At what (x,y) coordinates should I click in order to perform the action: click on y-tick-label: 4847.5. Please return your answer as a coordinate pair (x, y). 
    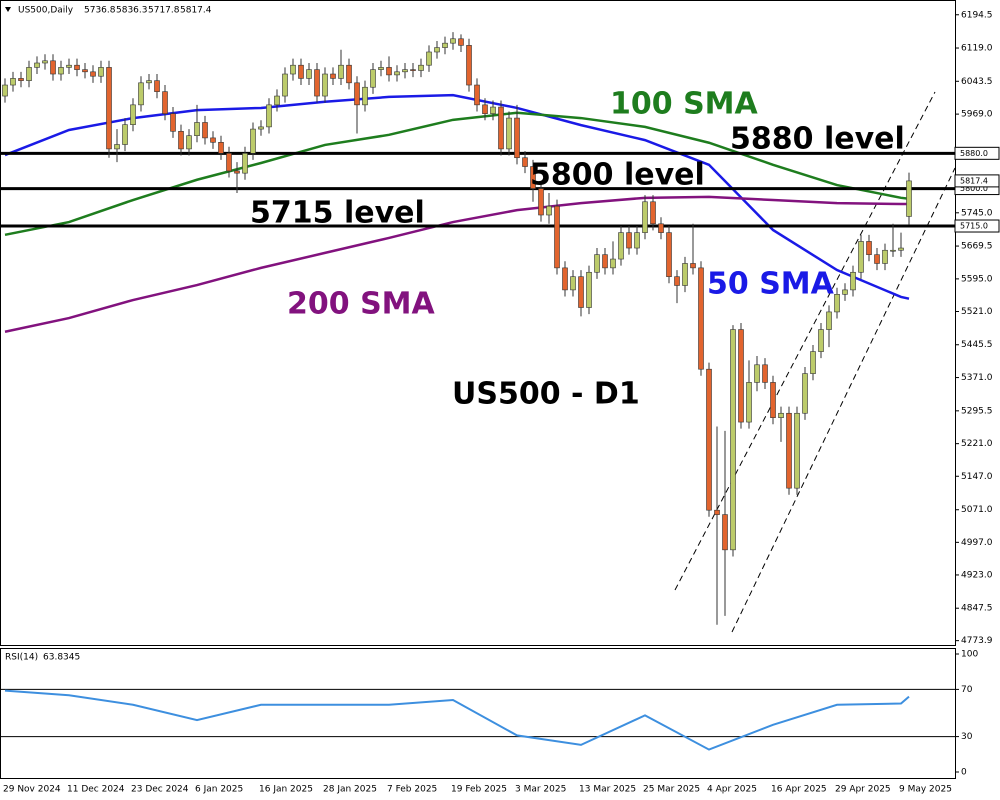
    Looking at the image, I should click on (977, 609).